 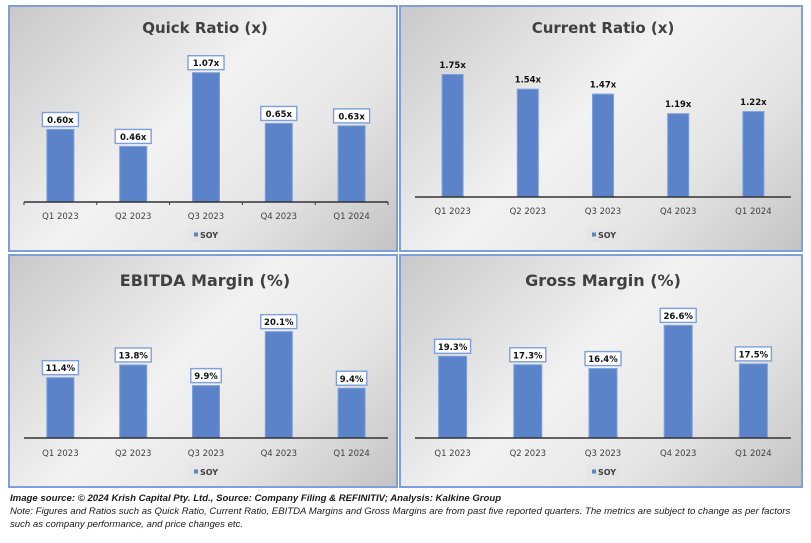 I want to click on quick-ratio-legend-box, so click(x=205, y=235).